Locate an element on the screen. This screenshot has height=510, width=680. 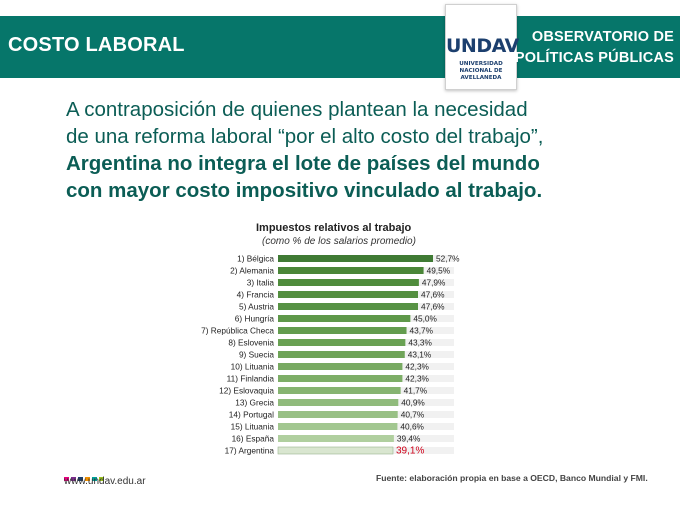
logo-text: UNDAV is located at coordinates (482, 46).